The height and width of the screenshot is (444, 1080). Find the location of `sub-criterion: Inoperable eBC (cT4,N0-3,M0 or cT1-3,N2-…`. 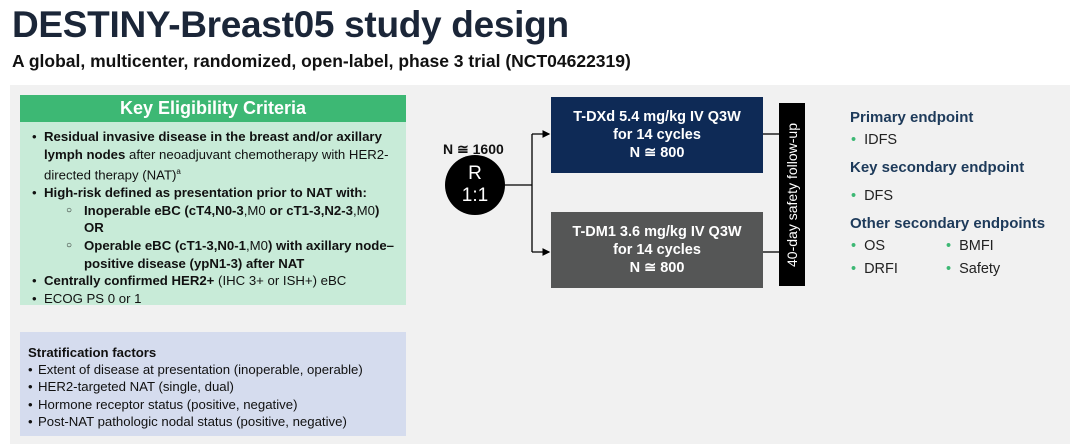

sub-criterion: Inoperable eBC (cT4,N0-3,M0 or cT1-3,N2-… is located at coordinates (214, 219).